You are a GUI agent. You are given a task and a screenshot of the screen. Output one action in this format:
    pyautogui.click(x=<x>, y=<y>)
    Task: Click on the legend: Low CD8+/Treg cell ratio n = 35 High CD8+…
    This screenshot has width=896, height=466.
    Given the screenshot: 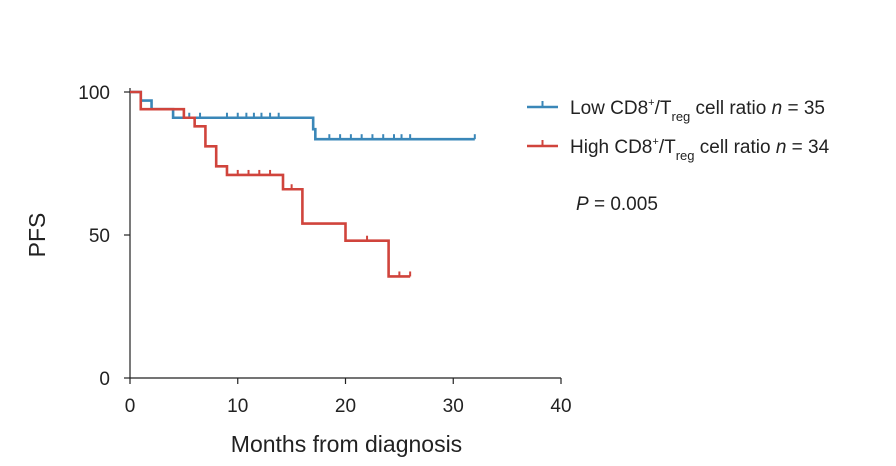 What is the action you would take?
    pyautogui.click(x=678, y=156)
    